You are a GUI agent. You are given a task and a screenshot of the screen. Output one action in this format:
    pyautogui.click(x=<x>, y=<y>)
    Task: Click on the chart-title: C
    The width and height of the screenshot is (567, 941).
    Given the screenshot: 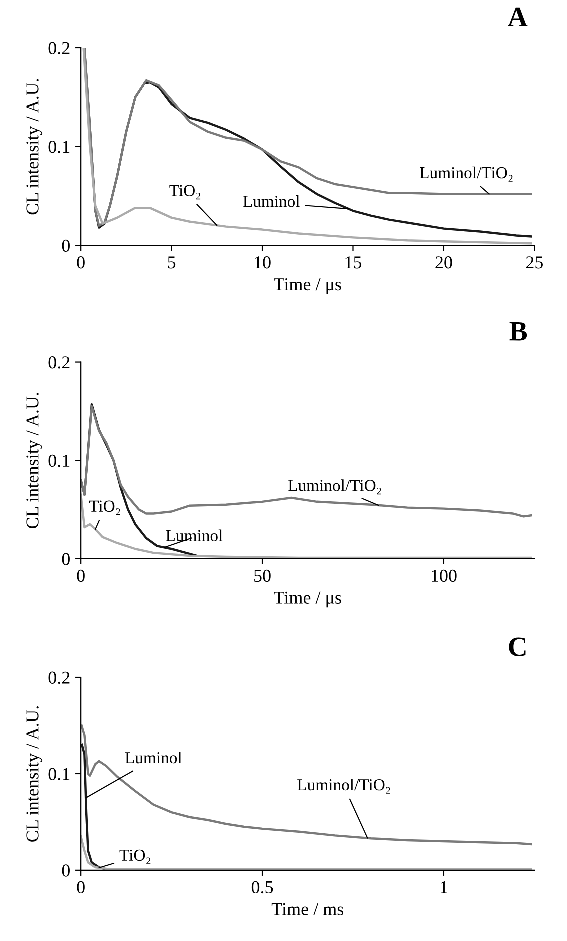 What is the action you would take?
    pyautogui.click(x=517, y=647)
    